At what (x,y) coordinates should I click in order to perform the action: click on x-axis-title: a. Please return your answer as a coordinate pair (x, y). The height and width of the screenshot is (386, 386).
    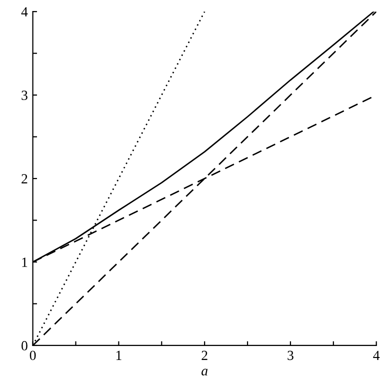
    Looking at the image, I should click on (205, 372).